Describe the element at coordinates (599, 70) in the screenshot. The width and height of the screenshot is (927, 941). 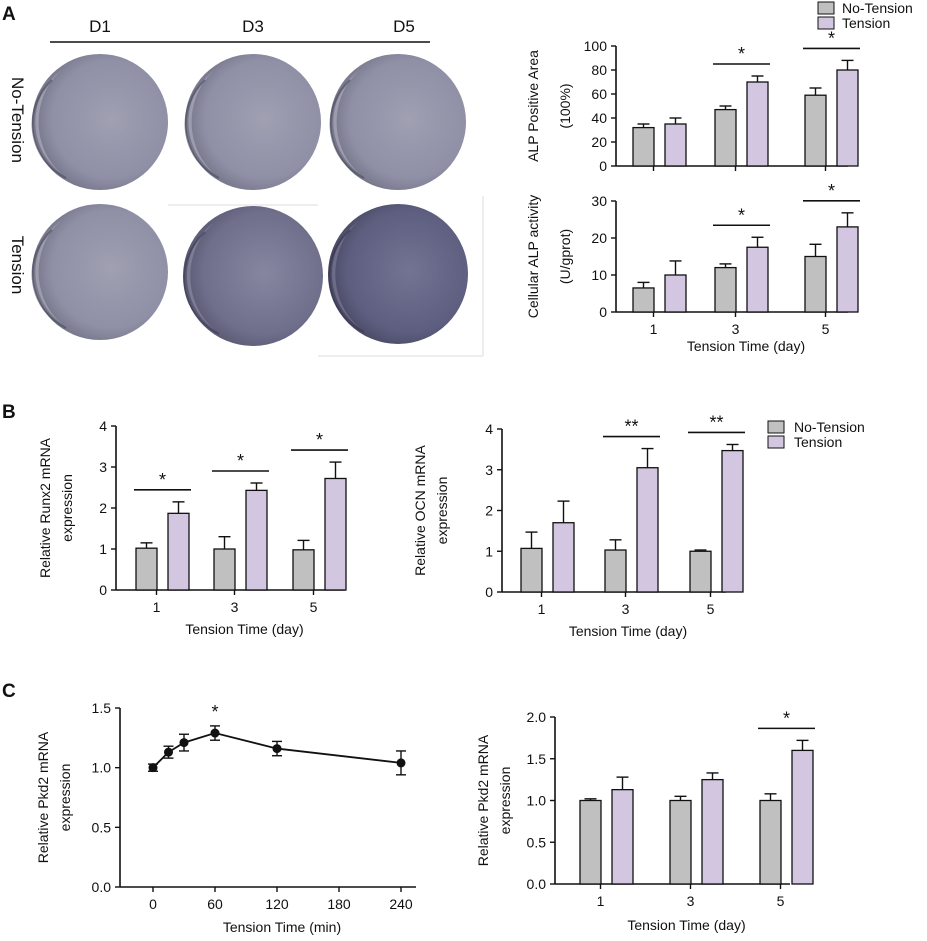
I see `y-tick-label: 80` at that location.